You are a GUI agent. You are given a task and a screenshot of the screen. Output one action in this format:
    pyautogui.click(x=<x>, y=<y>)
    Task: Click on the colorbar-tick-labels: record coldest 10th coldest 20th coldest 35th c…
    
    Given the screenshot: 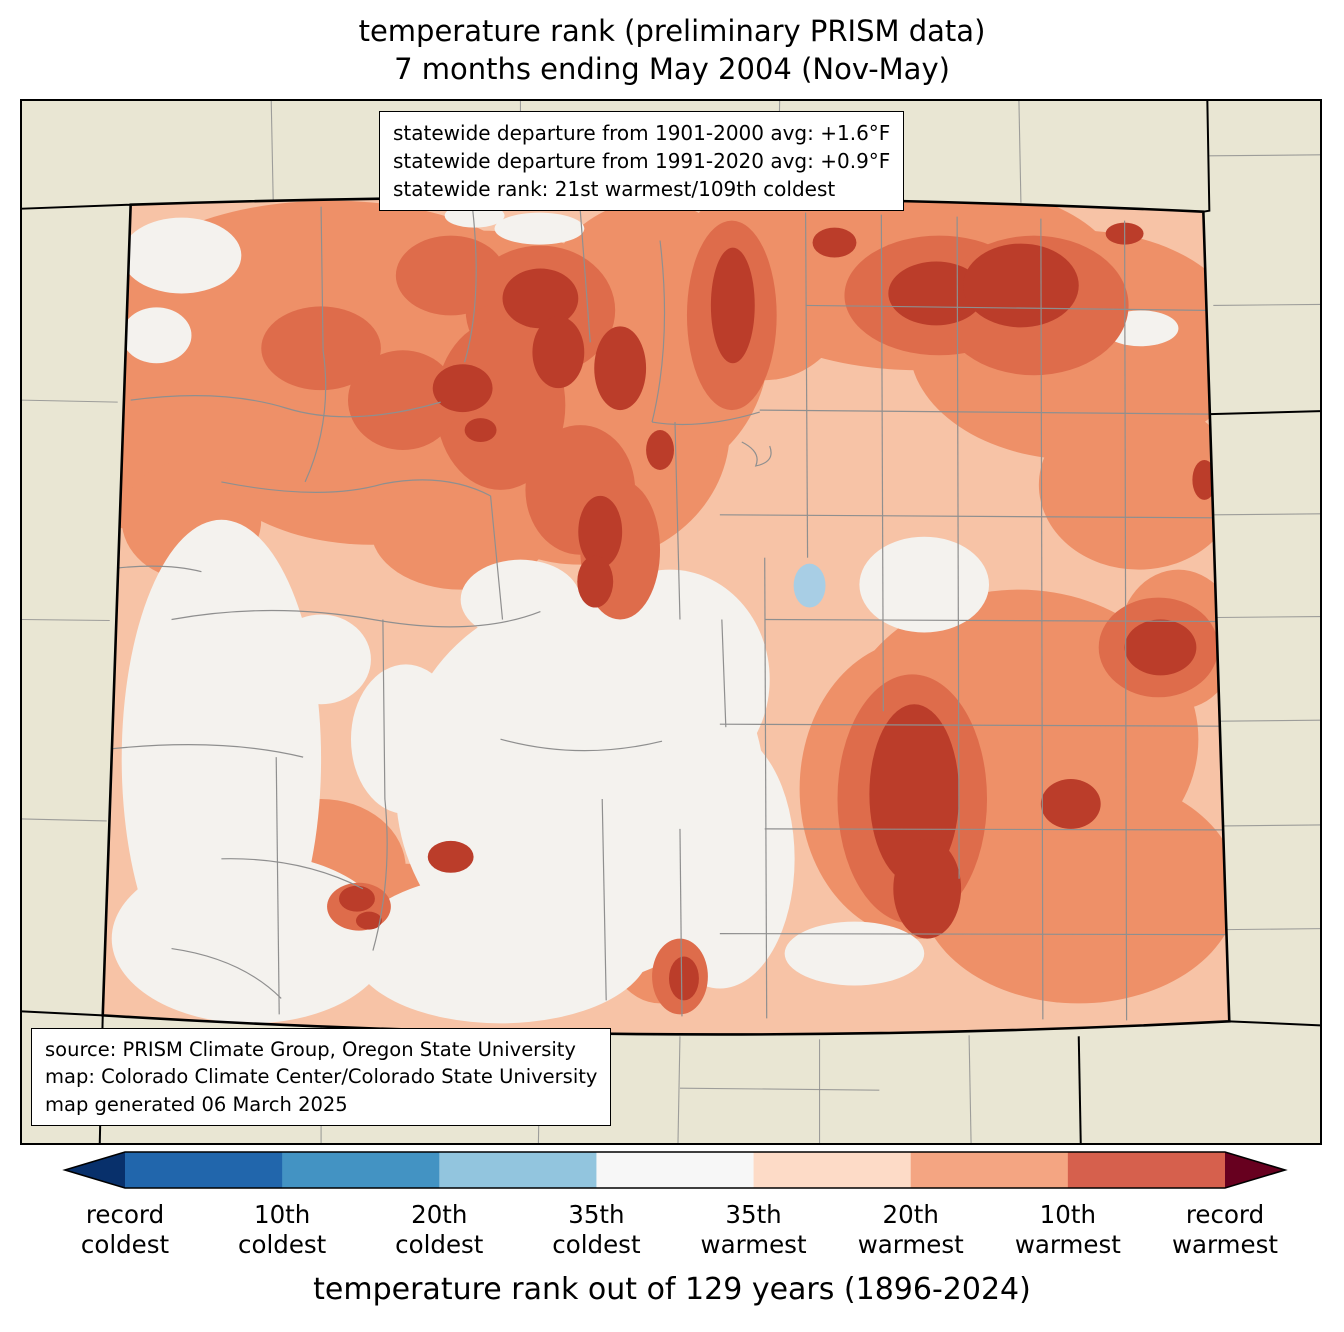 What is the action you would take?
    pyautogui.click(x=672, y=1233)
    